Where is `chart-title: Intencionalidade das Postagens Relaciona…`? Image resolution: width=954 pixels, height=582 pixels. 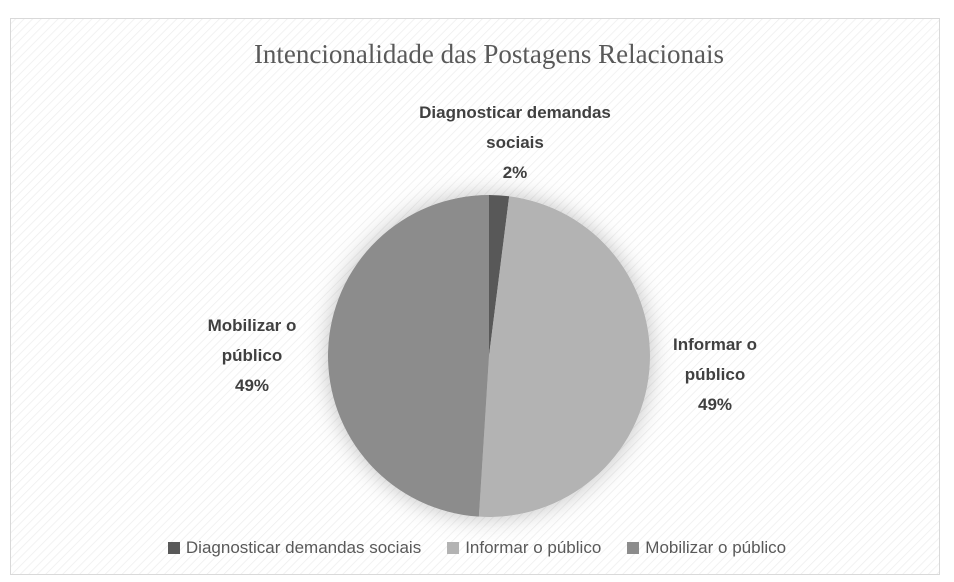 chart-title: Intencionalidade das Postagens Relaciona… is located at coordinates (489, 54).